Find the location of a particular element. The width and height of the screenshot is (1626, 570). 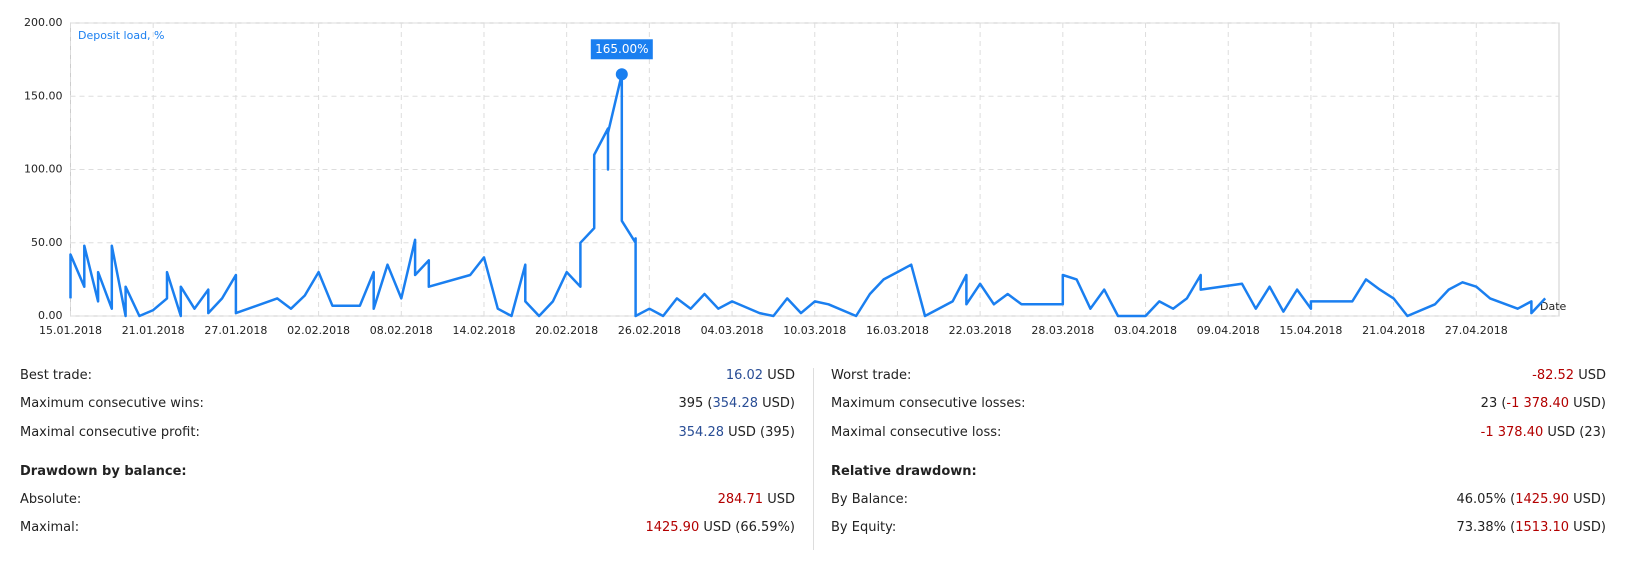

y-tick-label: 100.00 is located at coordinates (43, 169).